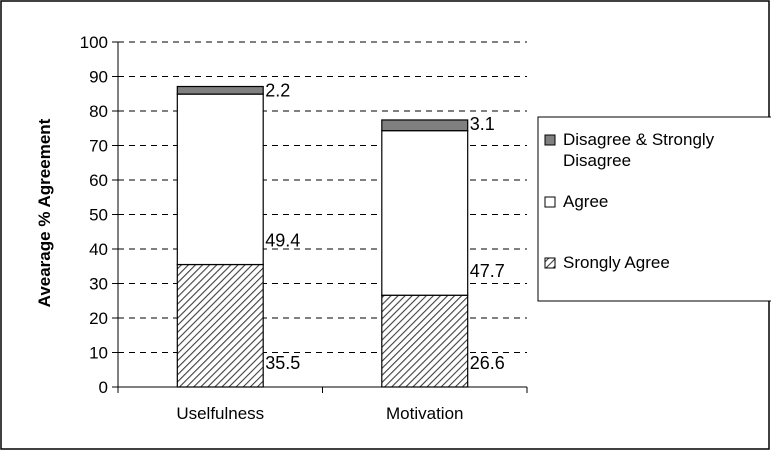 This screenshot has height=450, width=771. I want to click on data-label-uselfulness-1: 49.4, so click(282, 241).